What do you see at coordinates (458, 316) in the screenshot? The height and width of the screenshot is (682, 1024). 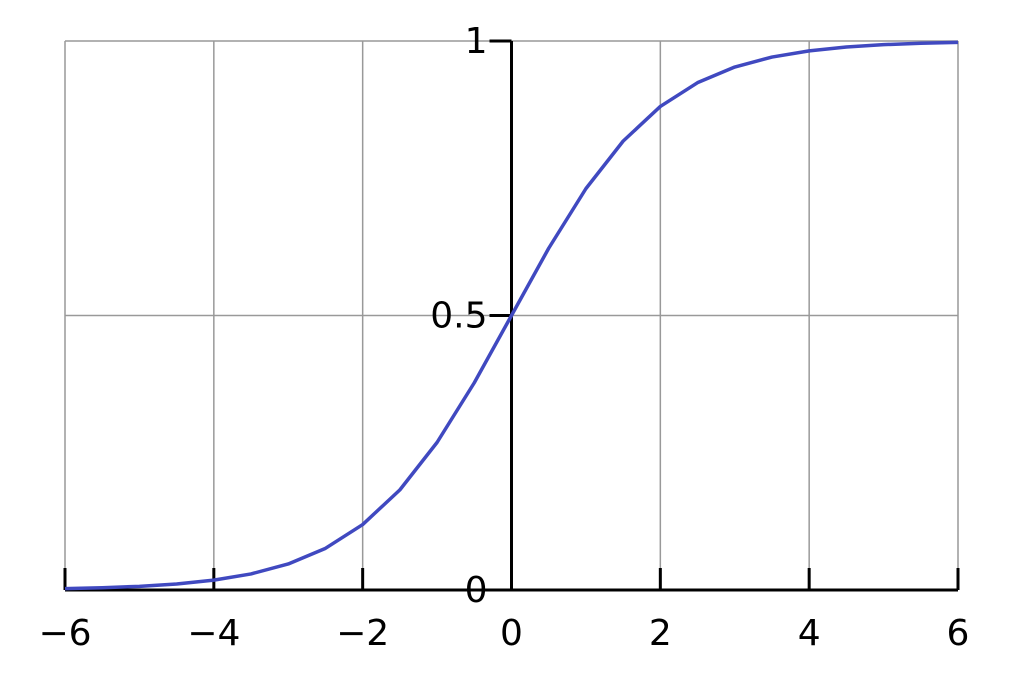 I see `y-tick-label: 0.5` at bounding box center [458, 316].